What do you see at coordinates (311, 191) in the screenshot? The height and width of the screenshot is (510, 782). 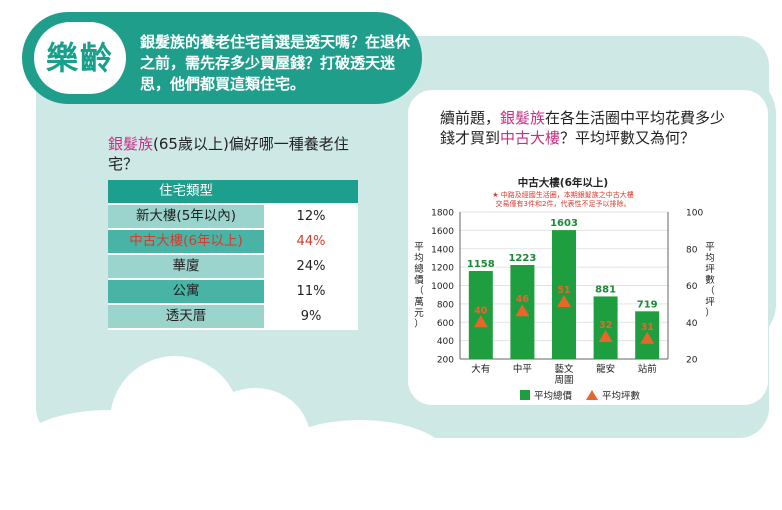 I see `table-header-empty` at bounding box center [311, 191].